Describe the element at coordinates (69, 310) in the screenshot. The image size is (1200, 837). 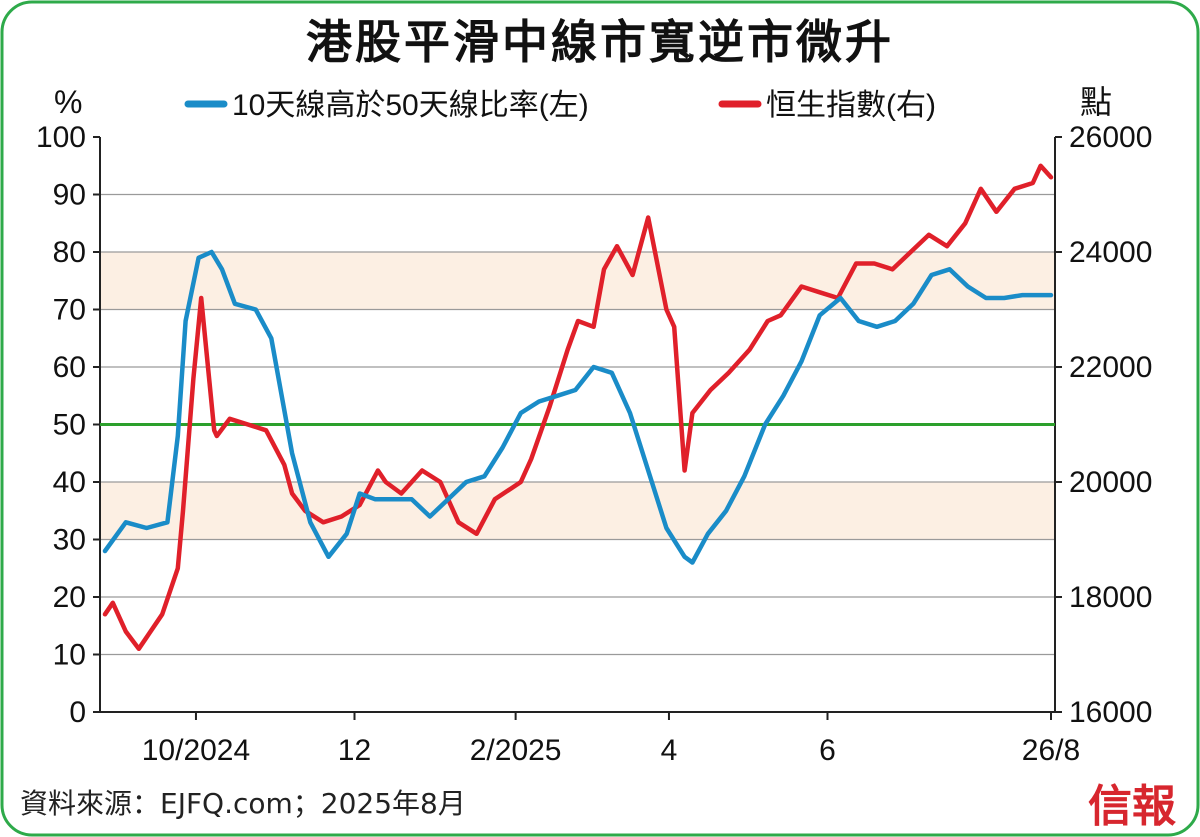
I see `left-tick-label: 70` at that location.